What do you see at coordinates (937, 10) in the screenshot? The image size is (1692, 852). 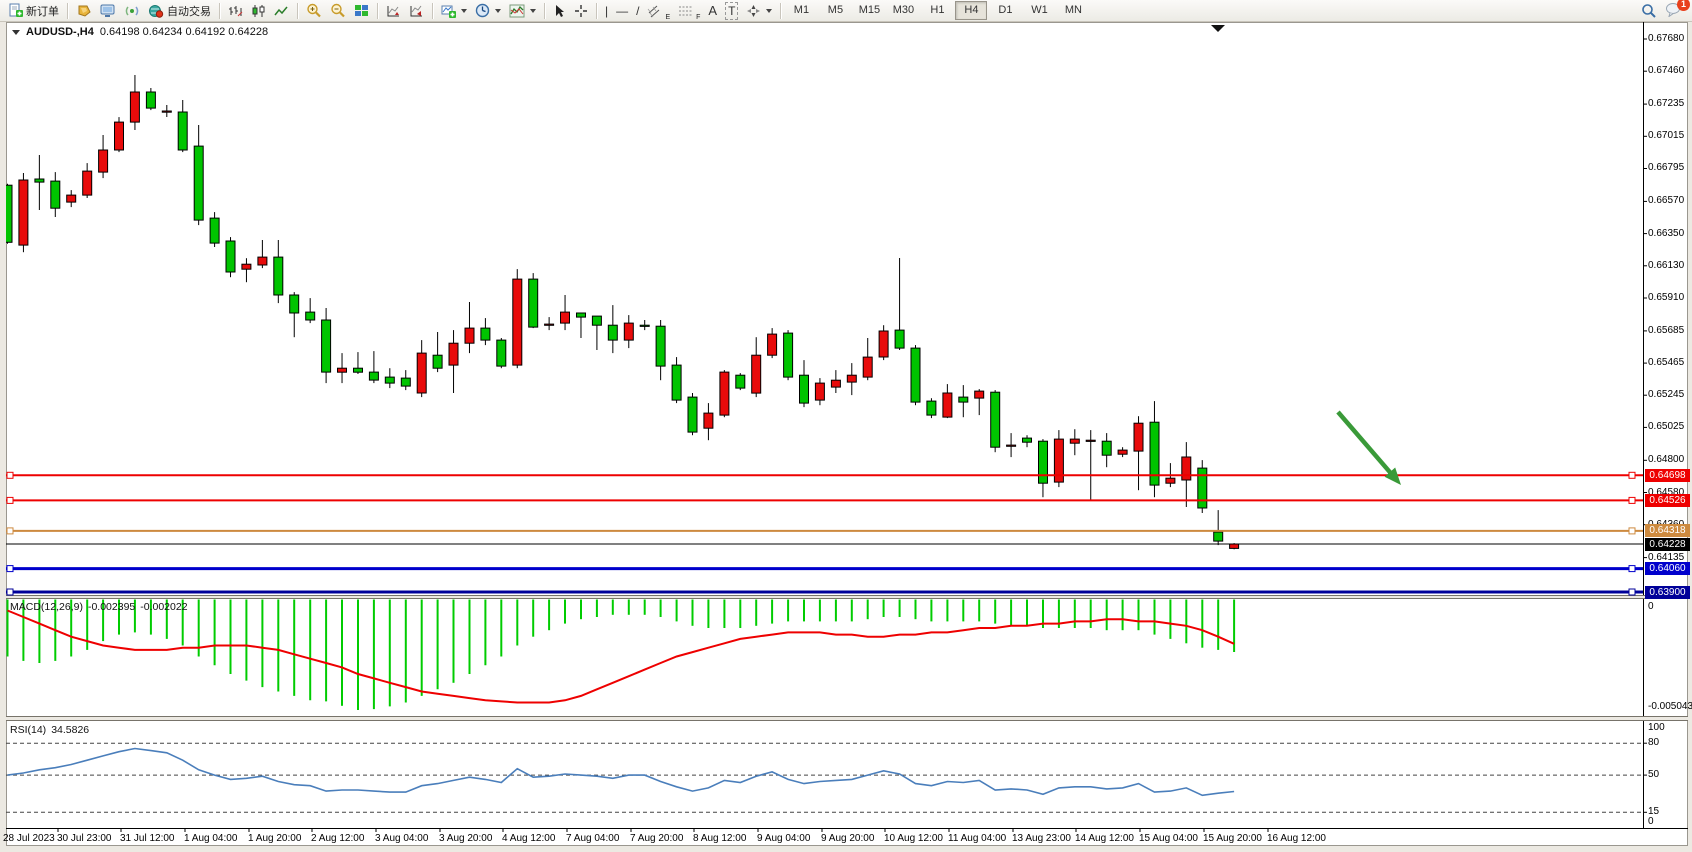 I see `timeframe-button-h1: H1` at bounding box center [937, 10].